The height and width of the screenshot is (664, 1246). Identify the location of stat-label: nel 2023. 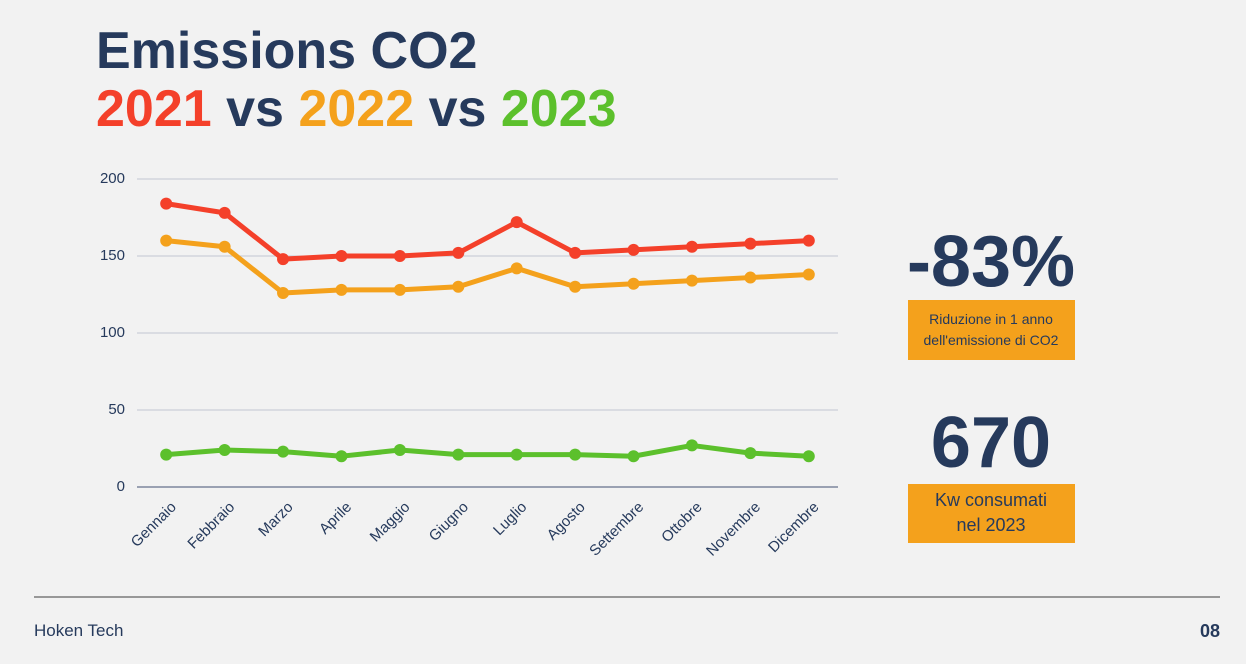
(990, 525).